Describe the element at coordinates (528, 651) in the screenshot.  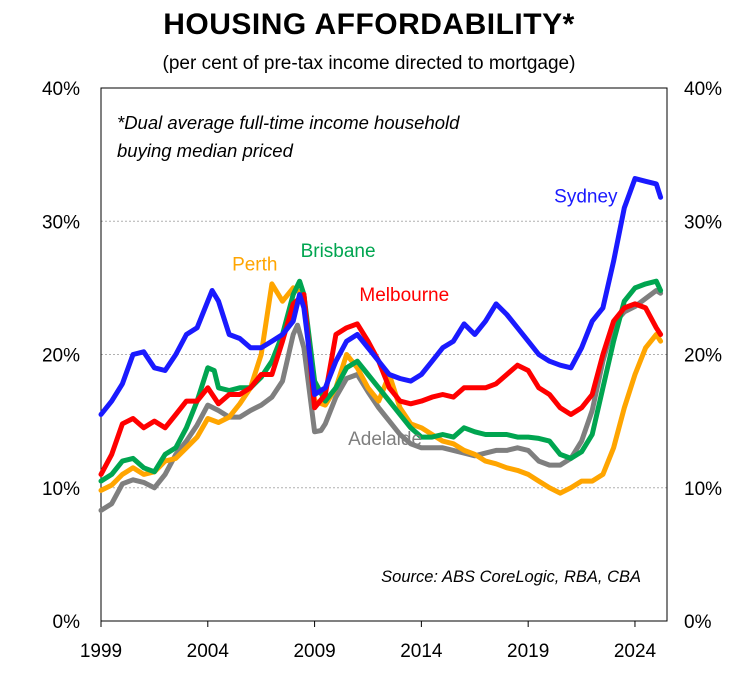
I see `x-tick-label-2019: 2019` at that location.